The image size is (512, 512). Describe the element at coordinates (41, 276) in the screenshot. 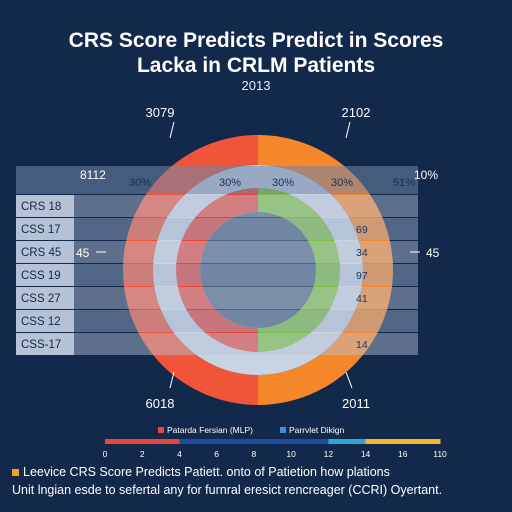

I see `table-row-label: CSS 19` at that location.